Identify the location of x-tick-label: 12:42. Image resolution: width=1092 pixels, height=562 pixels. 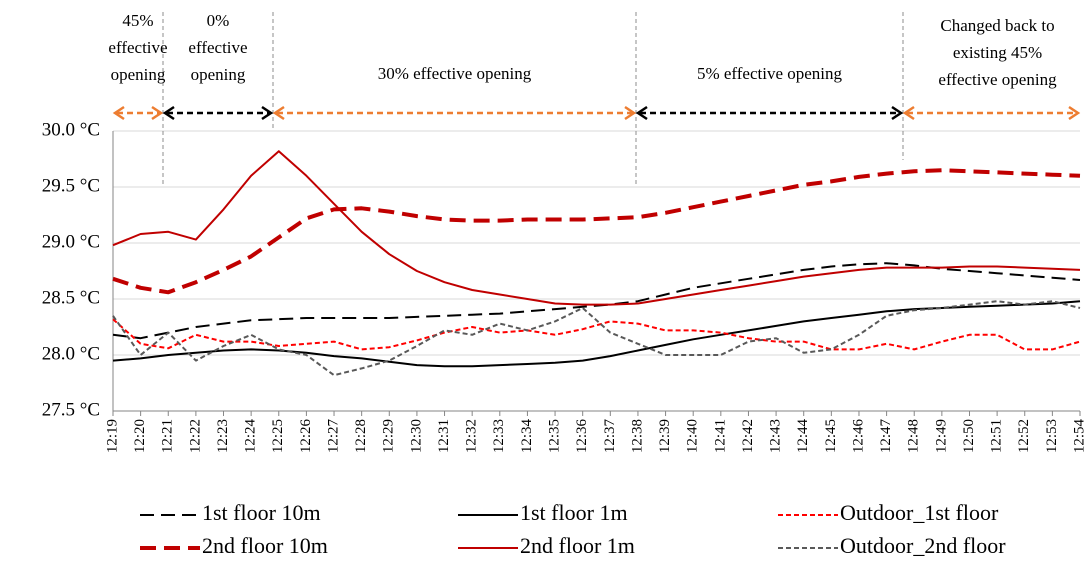
(748, 436).